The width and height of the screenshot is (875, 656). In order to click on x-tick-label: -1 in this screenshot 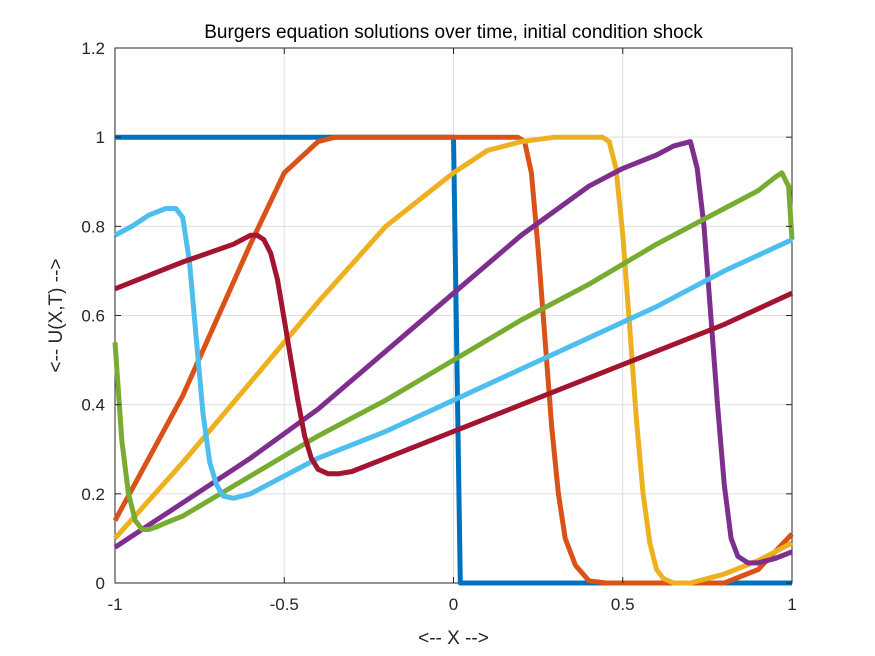, I will do `click(114, 604)`.